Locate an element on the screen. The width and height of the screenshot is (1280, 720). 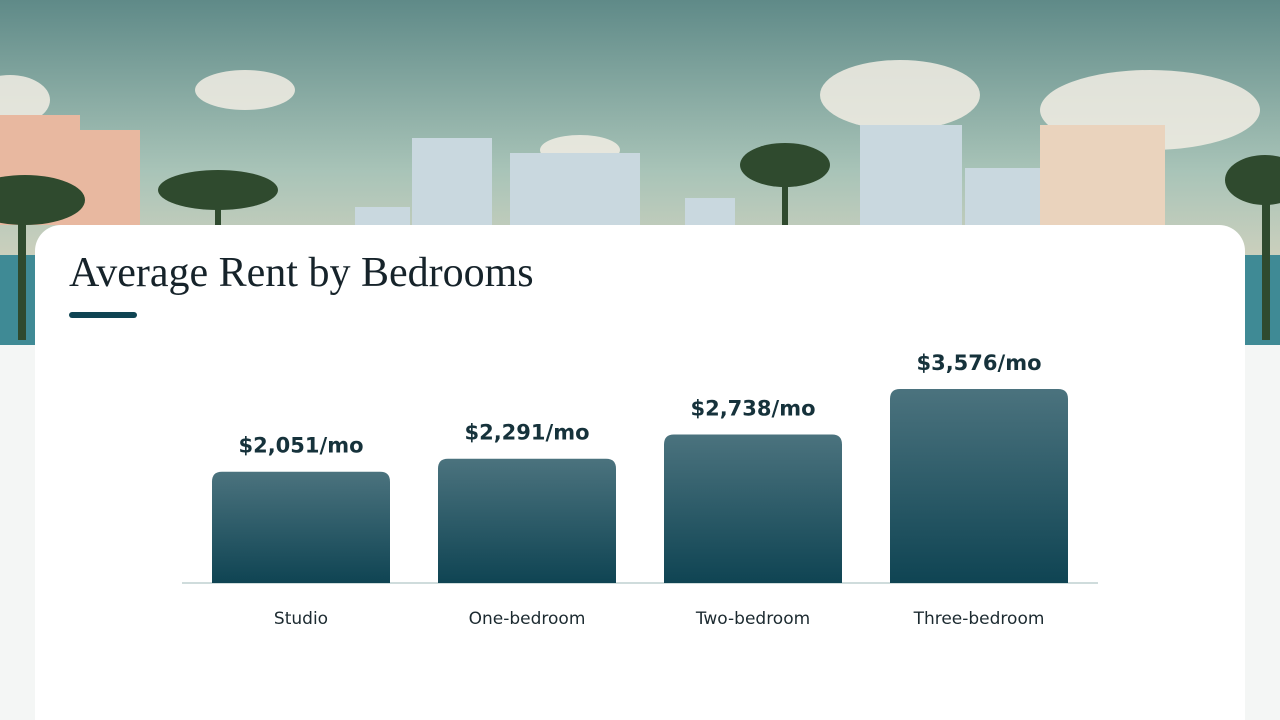
x-tick-label: Three-bedroom is located at coordinates (979, 619).